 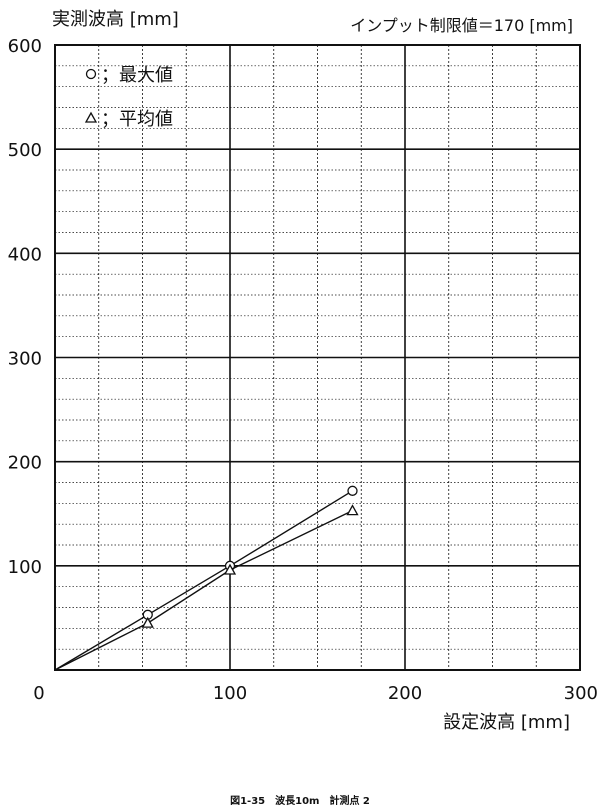 What do you see at coordinates (115, 19) in the screenshot?
I see `y-axis-label: 実測波高 [mm]` at bounding box center [115, 19].